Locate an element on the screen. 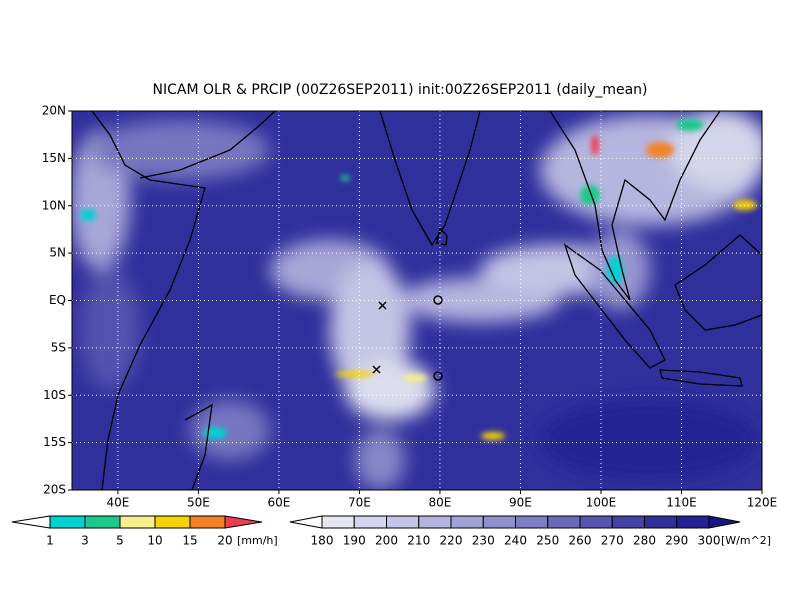  lat-tick-label: 5N is located at coordinates (57, 253).